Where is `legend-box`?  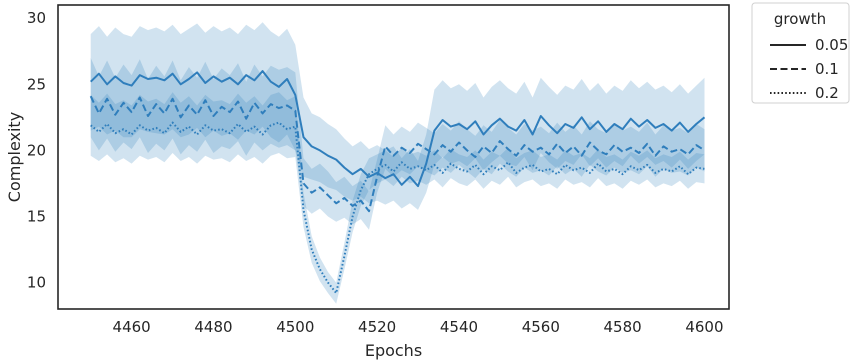
legend-box is located at coordinates (800, 53).